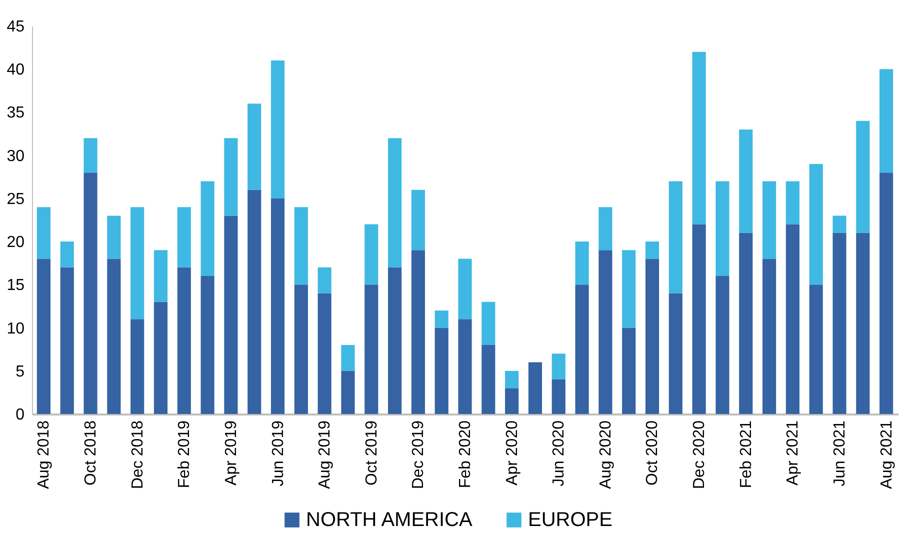  Describe the element at coordinates (793, 453) in the screenshot. I see `x-tick-label: Apr 2021` at that location.